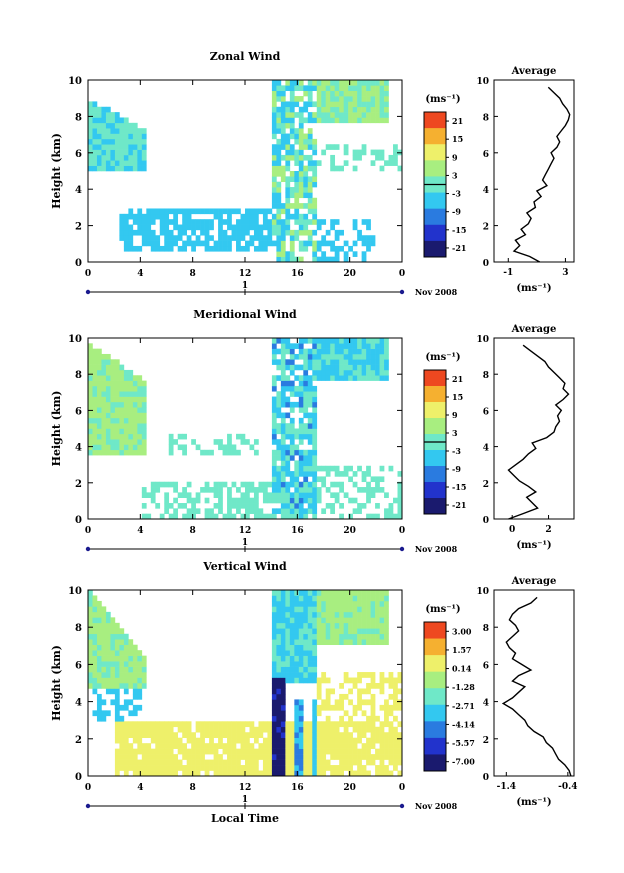 Image resolution: width=624 pixels, height=873 pixels. What do you see at coordinates (457, 379) in the screenshot?
I see `colorbar-tick-label: 21` at bounding box center [457, 379].